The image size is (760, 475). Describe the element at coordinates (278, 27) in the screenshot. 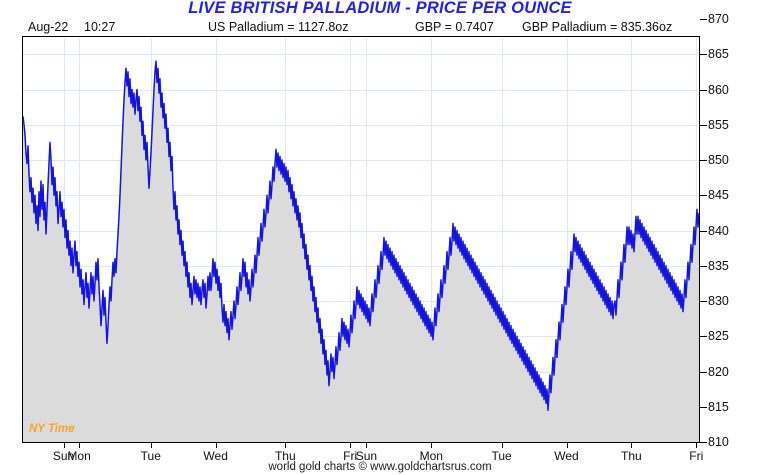

I see `info-us-price: US Palladium = 1127.8oz` at that location.